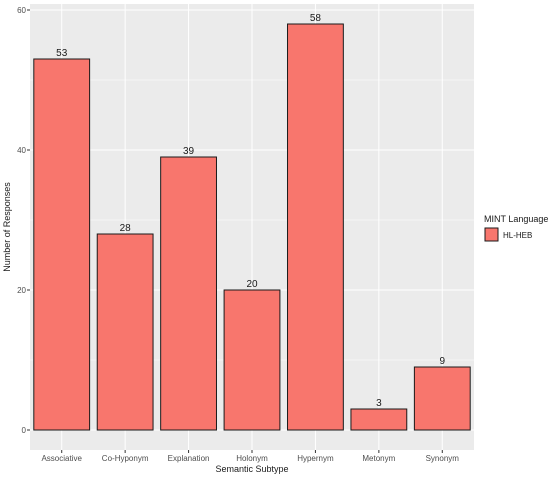  Describe the element at coordinates (62, 53) in the screenshot. I see `data-label-associative: 53` at that location.